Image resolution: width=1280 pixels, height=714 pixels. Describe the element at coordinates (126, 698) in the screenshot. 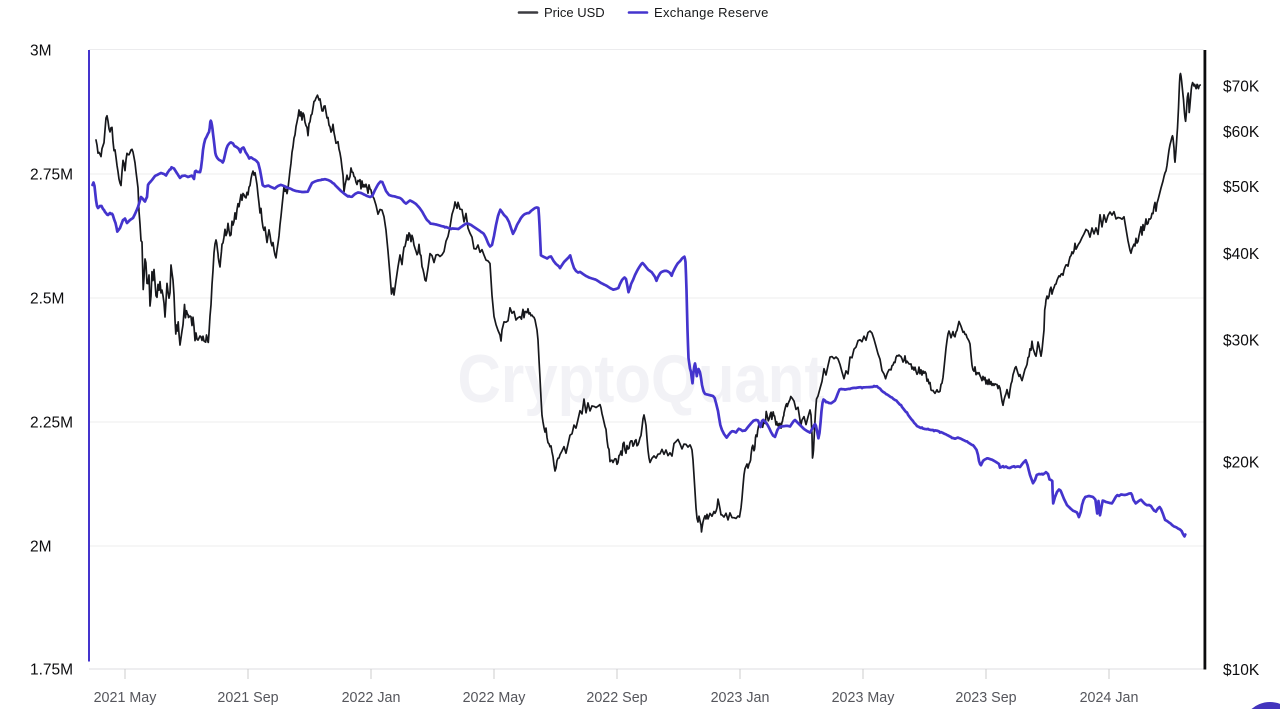

I see `svg-text: 2021 May` at that location.